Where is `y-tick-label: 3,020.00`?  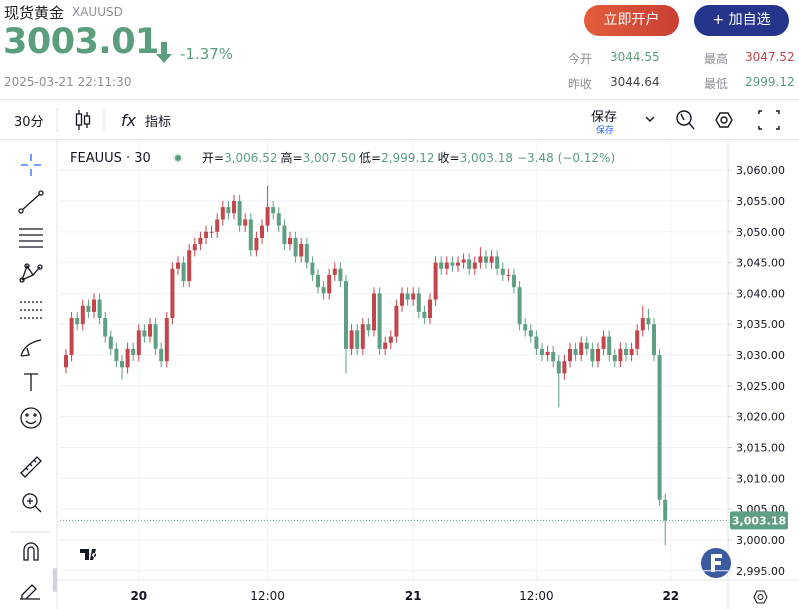
y-tick-label: 3,020.00 is located at coordinates (760, 417).